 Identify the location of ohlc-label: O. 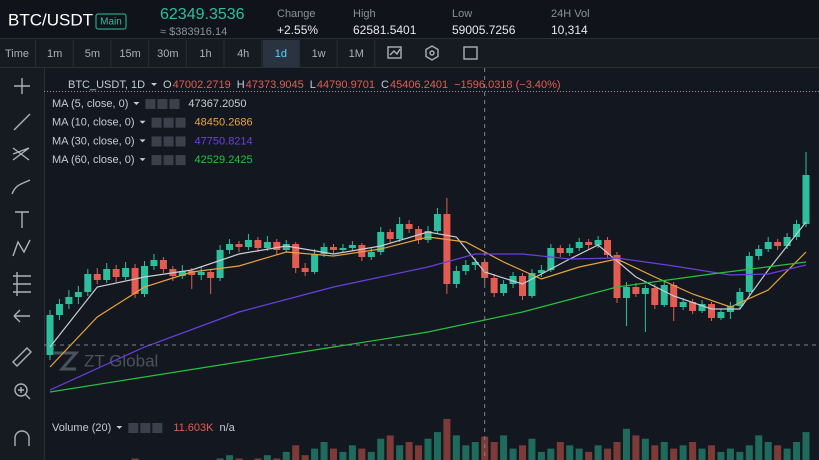
(167, 85).